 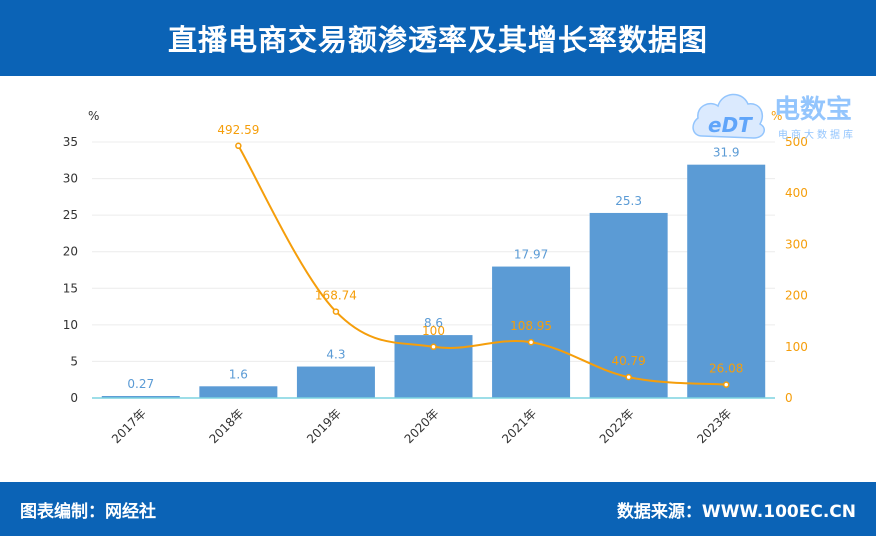 What do you see at coordinates (422, 426) in the screenshot?
I see `x-tick-label: 2020年` at bounding box center [422, 426].